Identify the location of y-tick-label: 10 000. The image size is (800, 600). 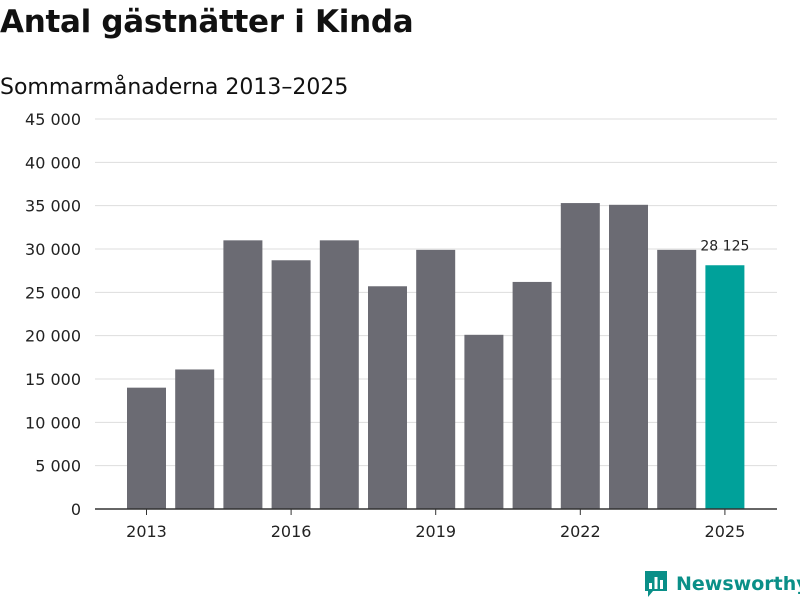
(53, 422).